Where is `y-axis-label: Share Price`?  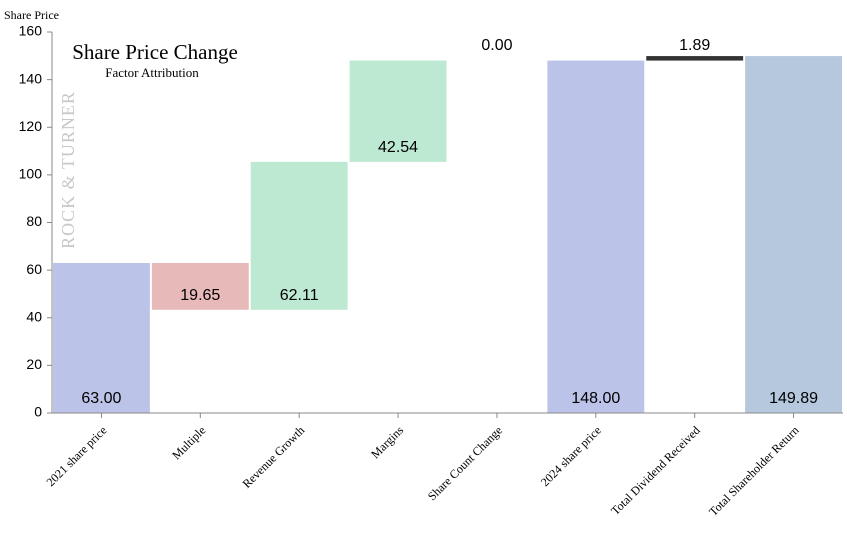 y-axis-label: Share Price is located at coordinates (31, 15).